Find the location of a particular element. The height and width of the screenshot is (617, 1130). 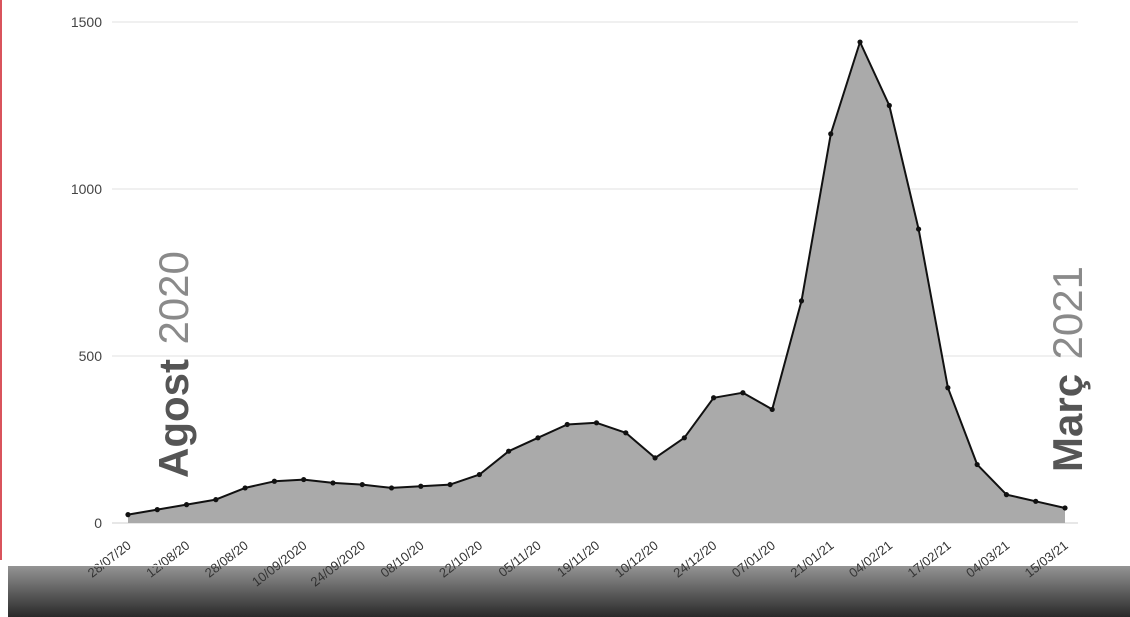

x-tick-label: 04/02/21 is located at coordinates (870, 559).